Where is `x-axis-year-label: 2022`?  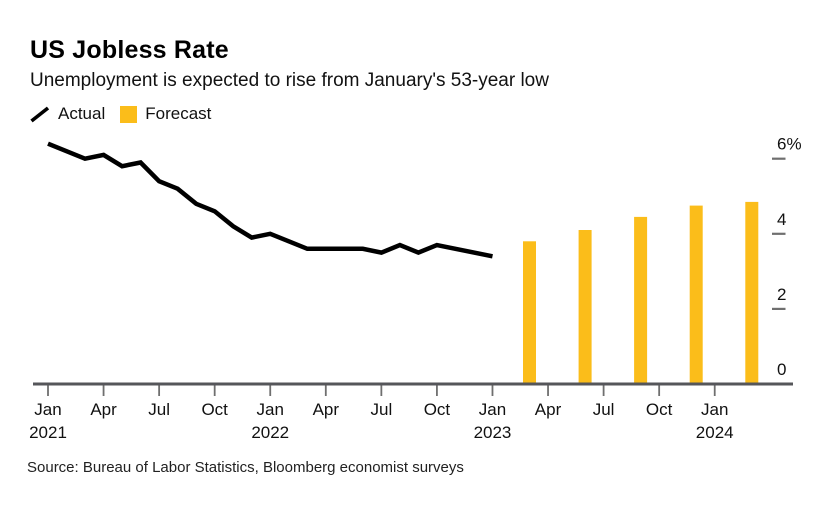 x-axis-year-label: 2022 is located at coordinates (270, 432).